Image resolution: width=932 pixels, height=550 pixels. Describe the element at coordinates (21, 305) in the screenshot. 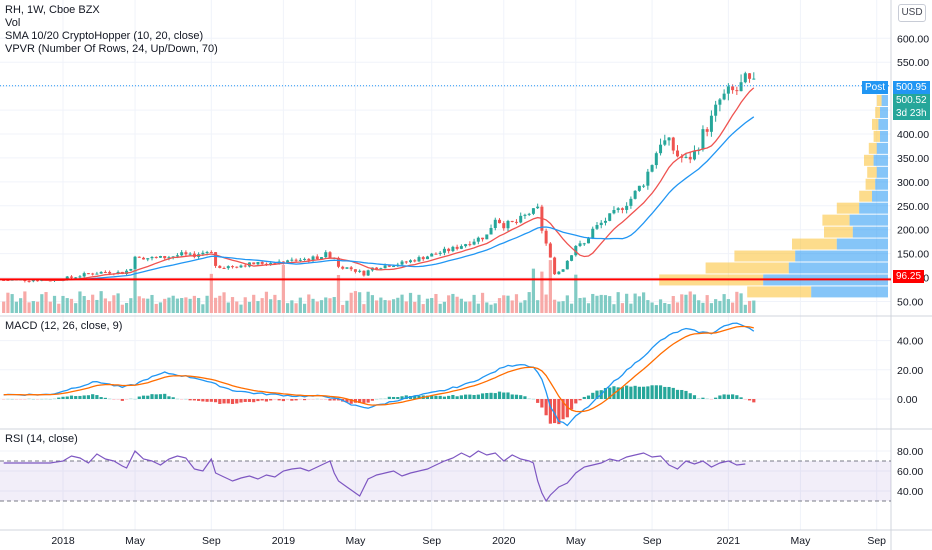

I see `volume-bar--10` at that location.